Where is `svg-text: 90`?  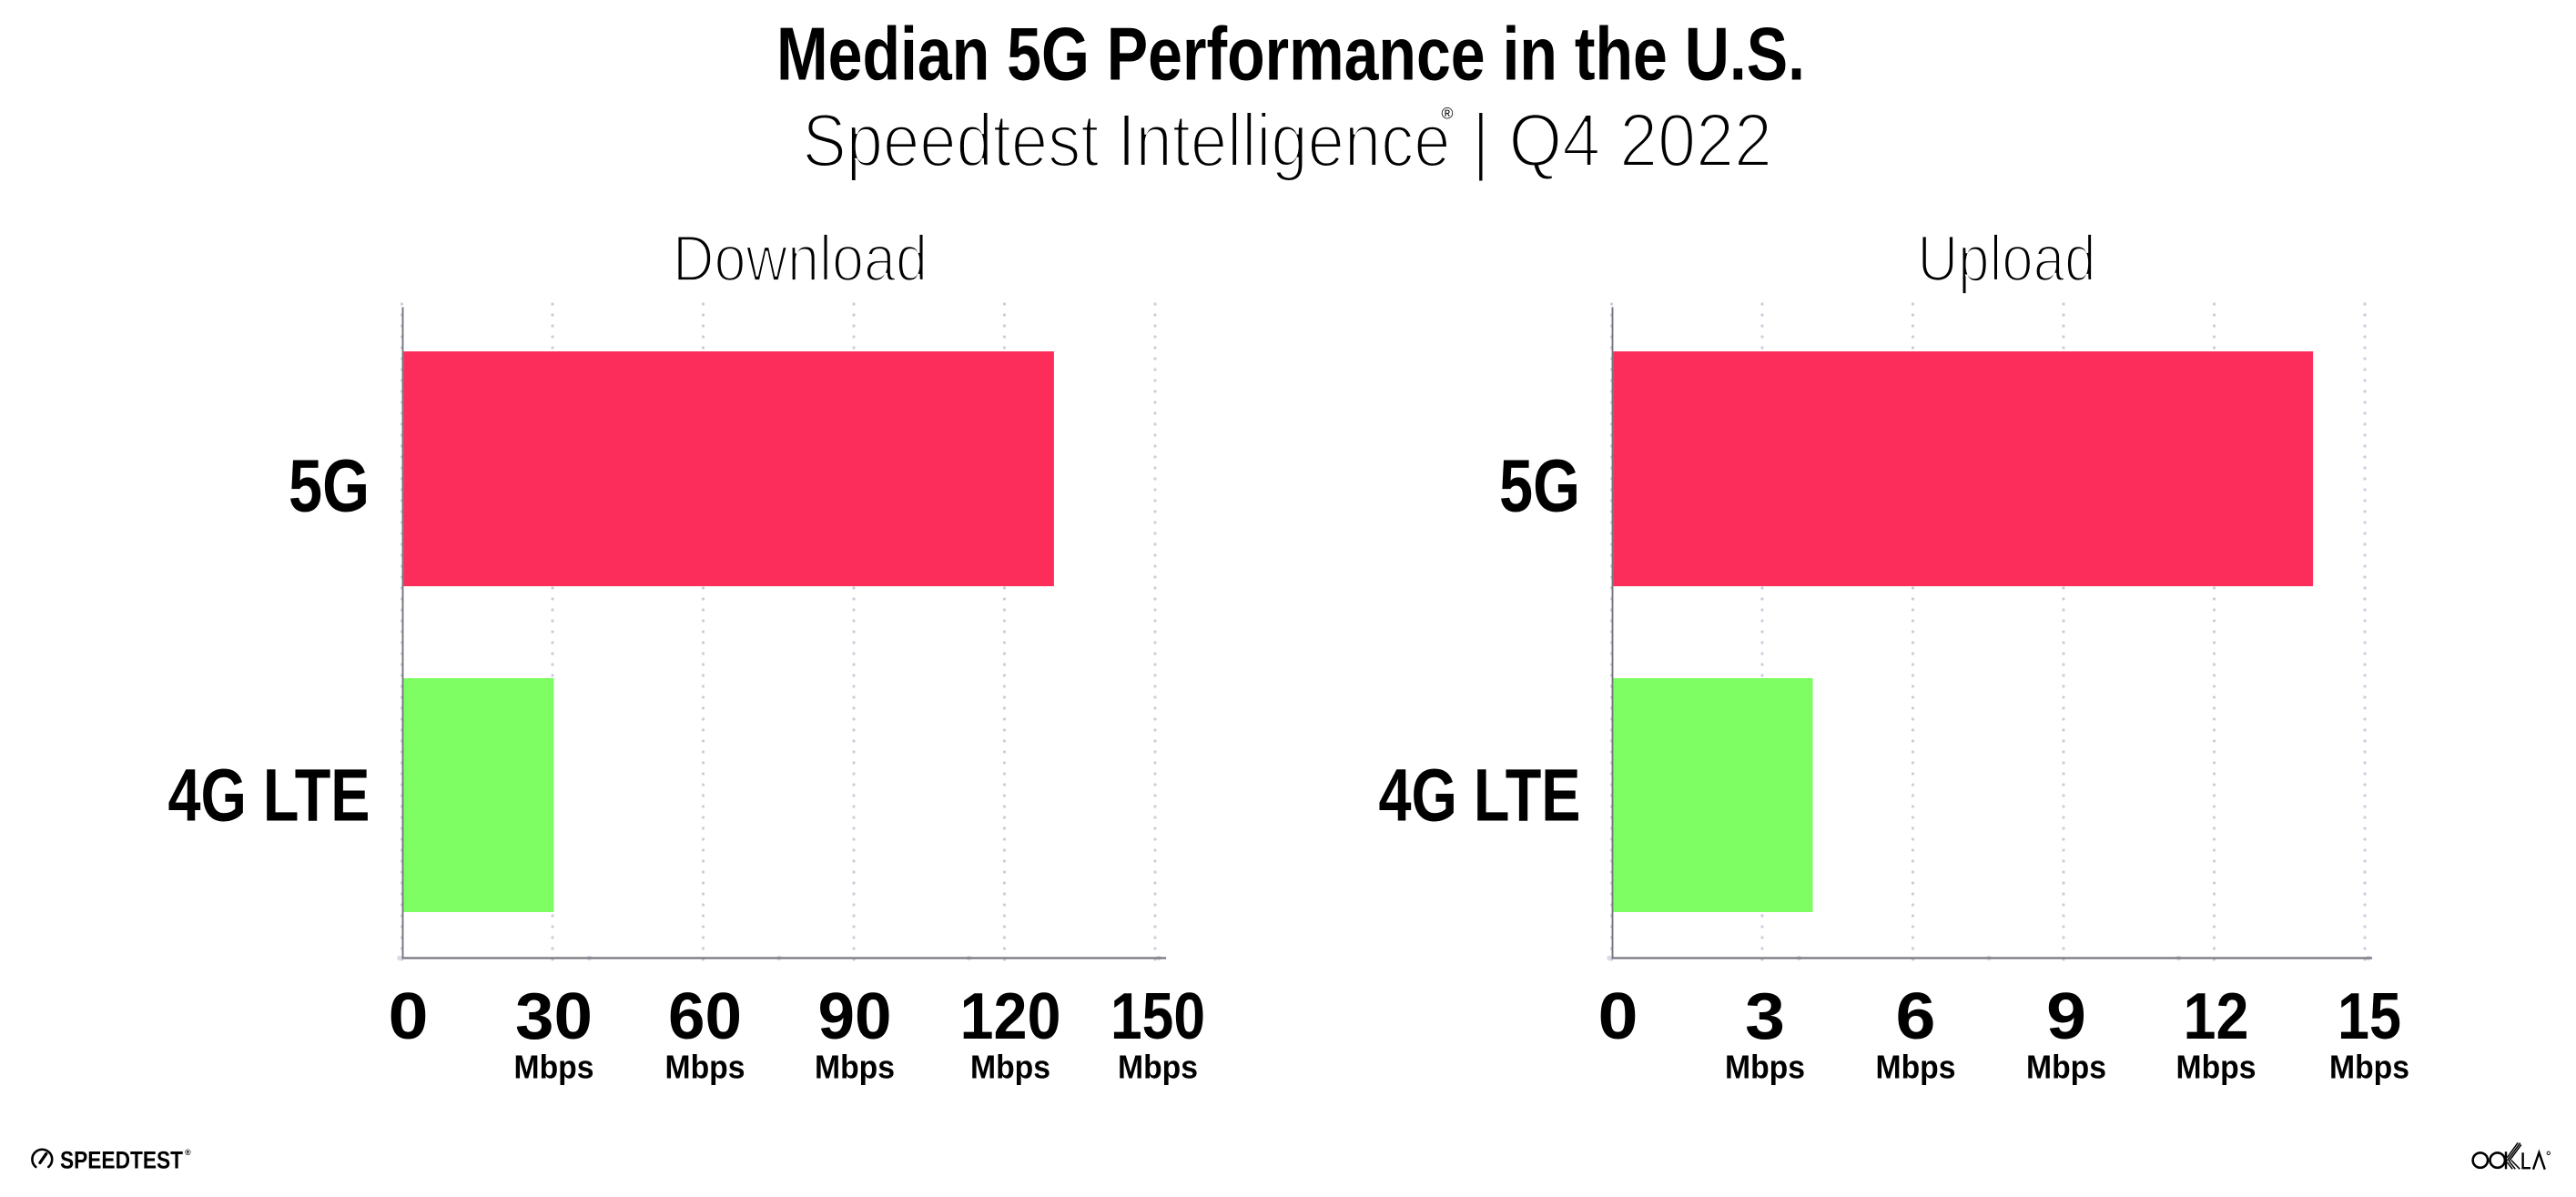
svg-text: 90 is located at coordinates (855, 1017).